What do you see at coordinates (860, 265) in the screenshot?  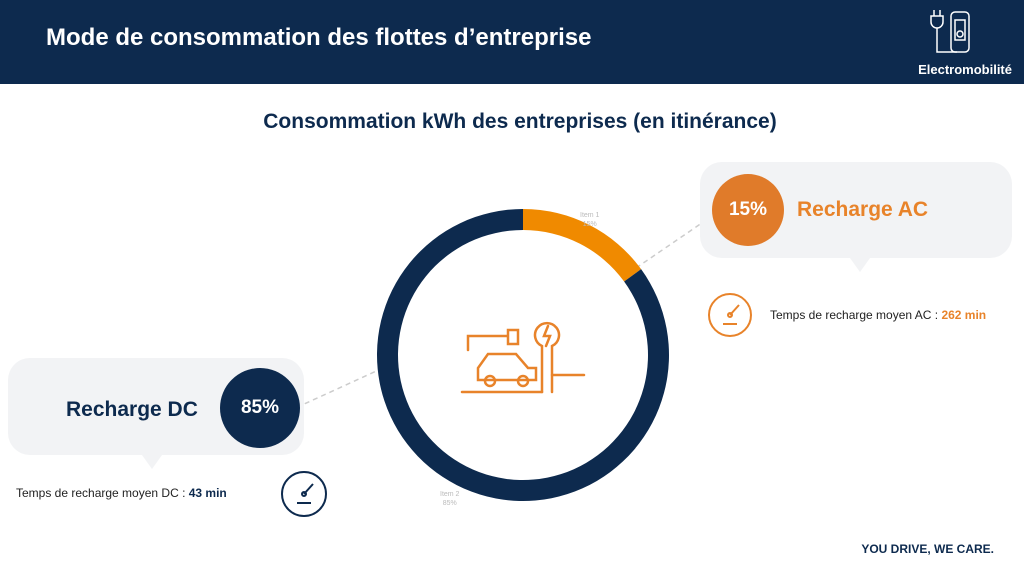 I see `ac-callout-pointer` at bounding box center [860, 265].